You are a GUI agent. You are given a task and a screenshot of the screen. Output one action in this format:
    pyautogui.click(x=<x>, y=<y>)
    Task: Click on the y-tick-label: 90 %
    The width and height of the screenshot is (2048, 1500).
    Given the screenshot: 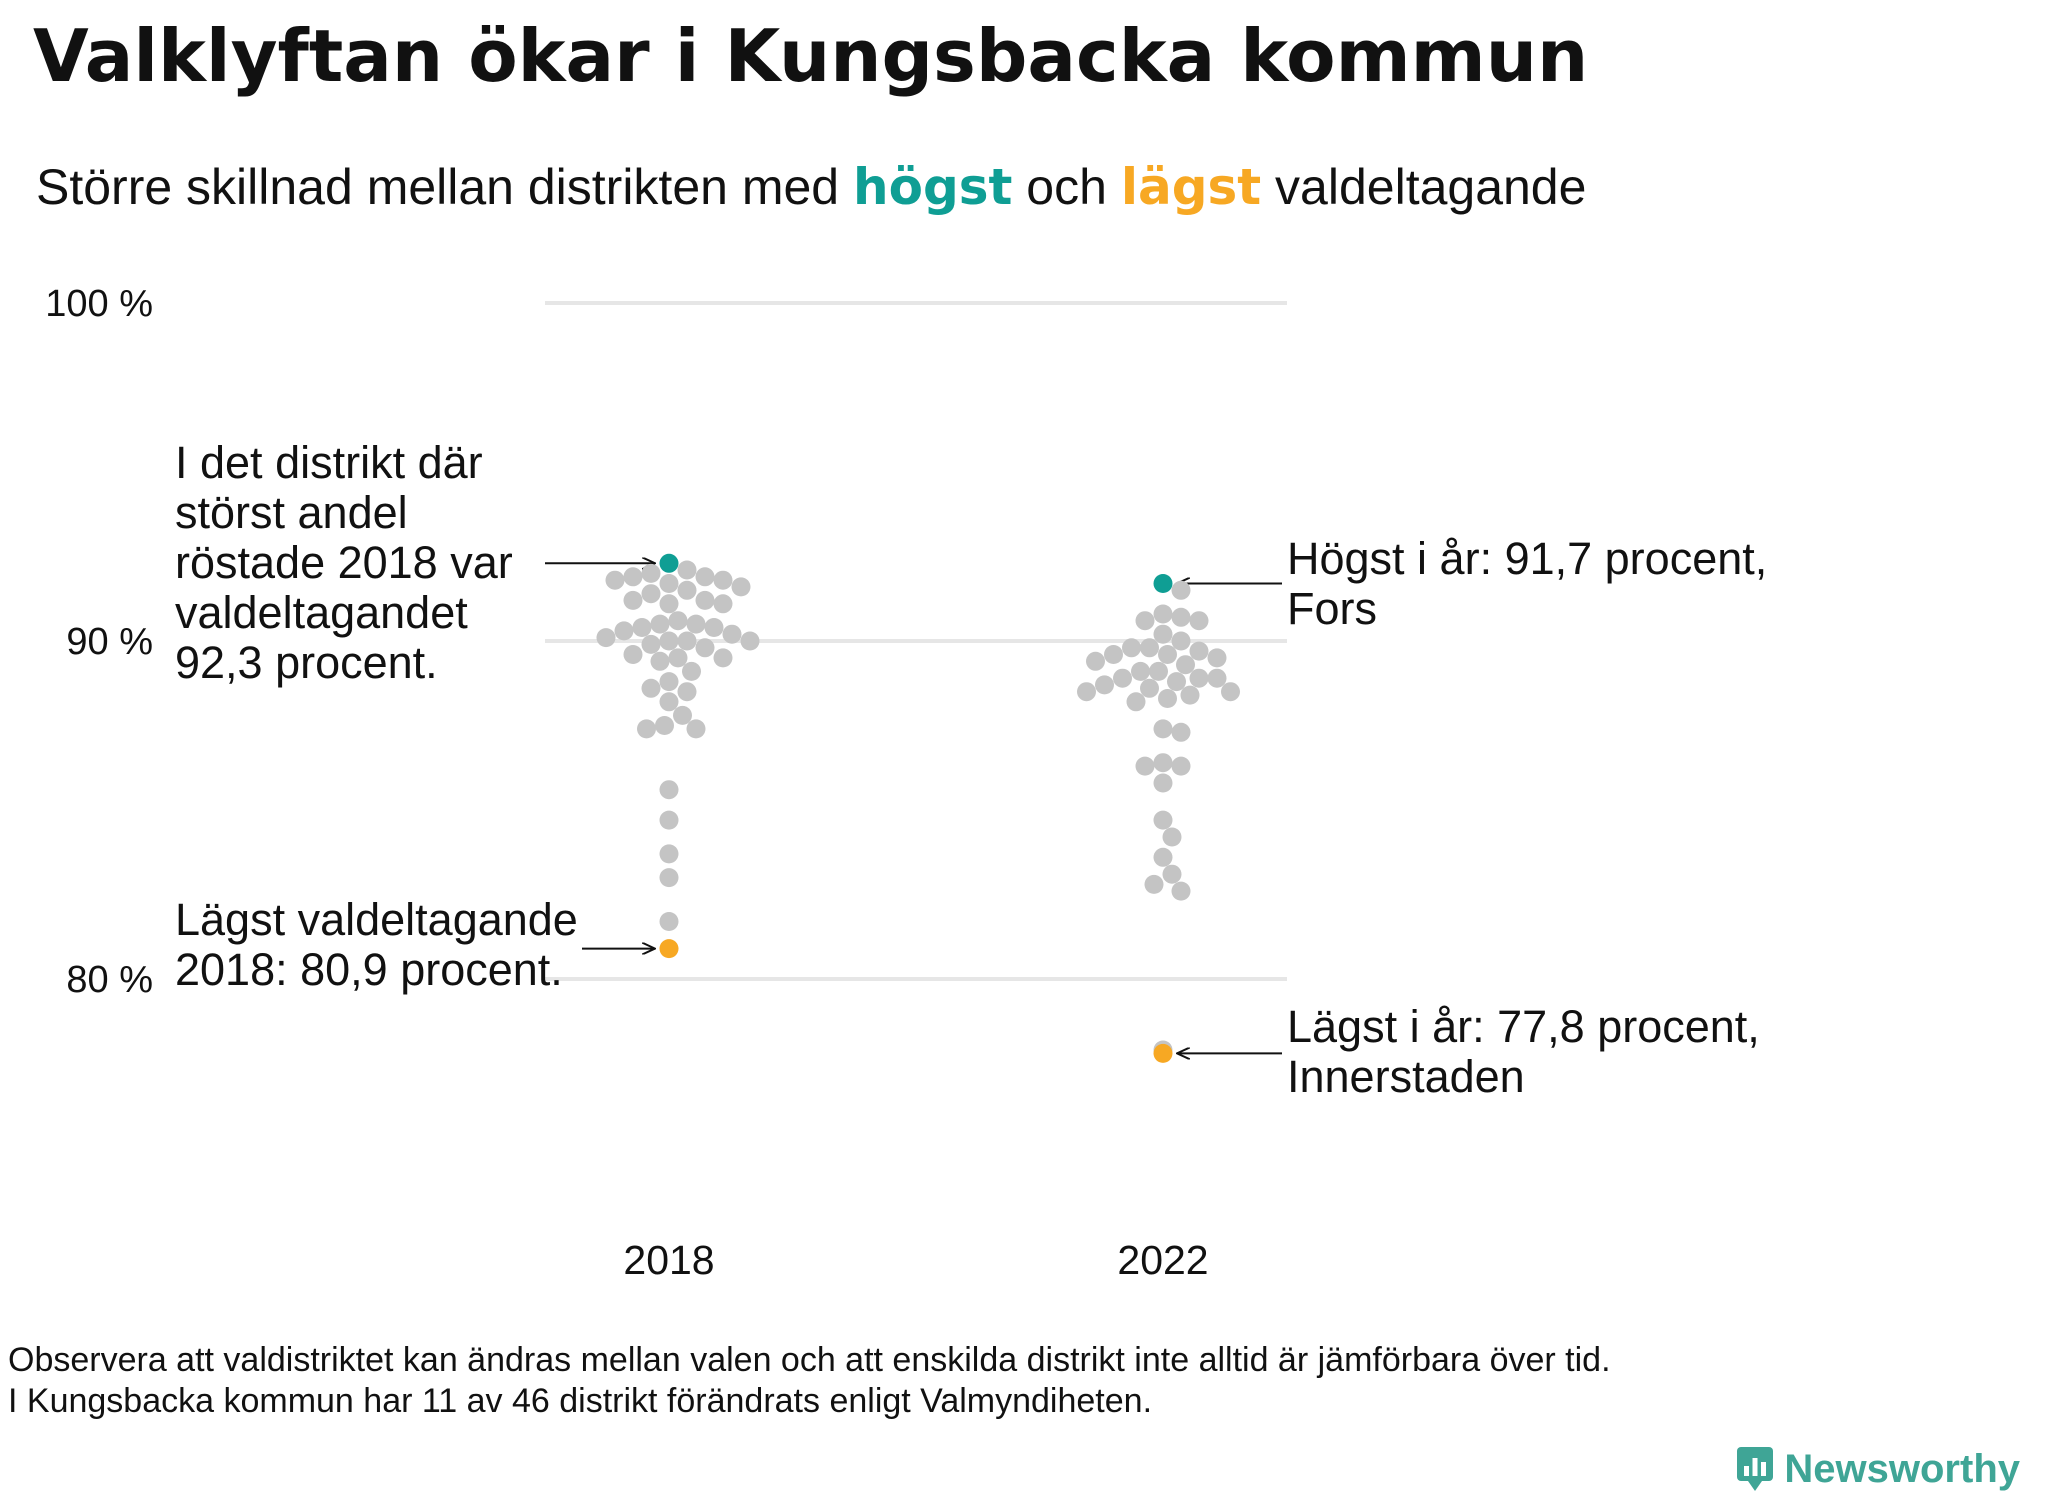 What is the action you would take?
    pyautogui.click(x=109, y=642)
    